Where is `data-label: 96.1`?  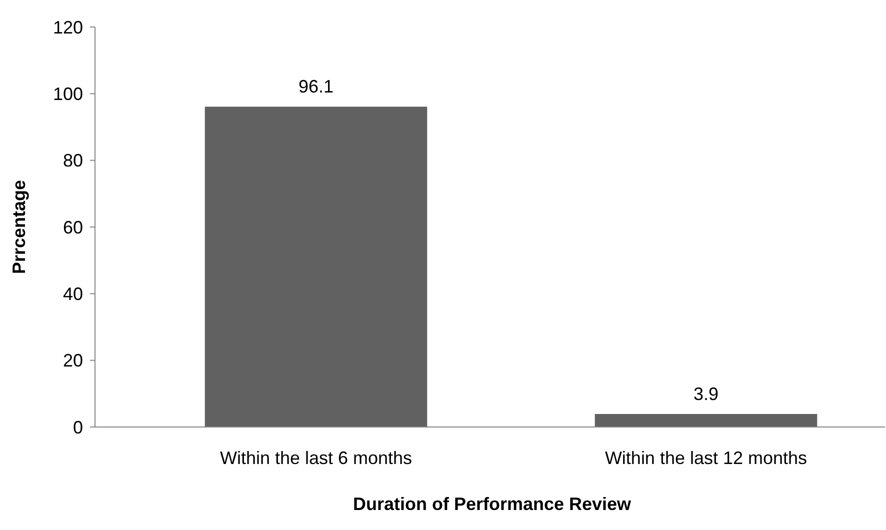 data-label: 96.1 is located at coordinates (316, 86).